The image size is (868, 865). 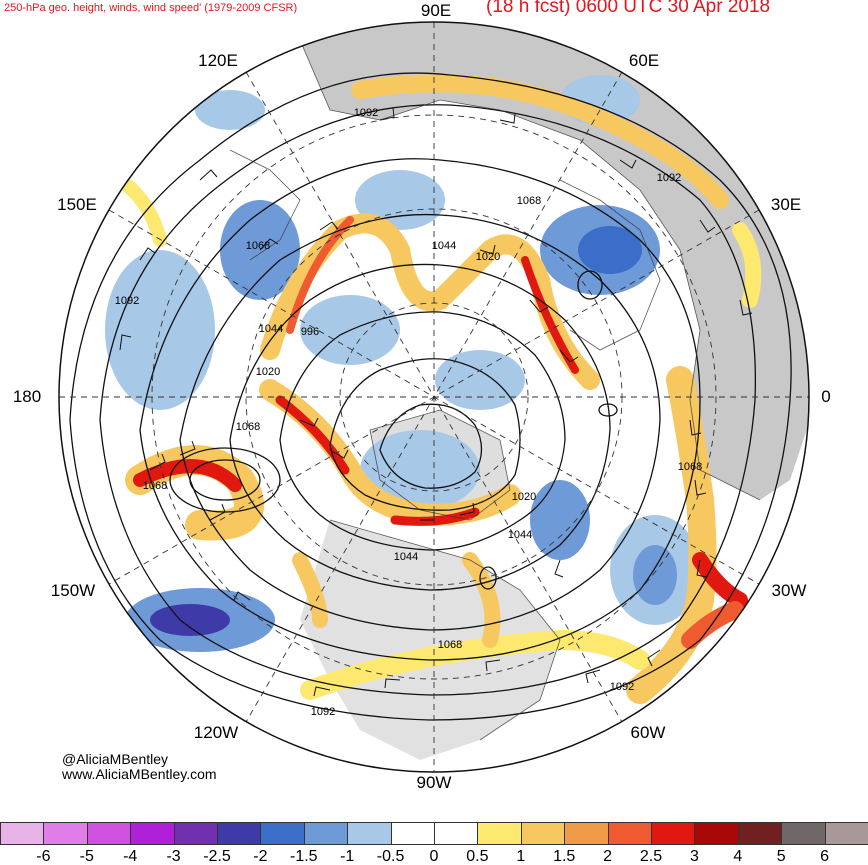 What do you see at coordinates (173, 856) in the screenshot?
I see `colorbar-tick-label: -3` at bounding box center [173, 856].